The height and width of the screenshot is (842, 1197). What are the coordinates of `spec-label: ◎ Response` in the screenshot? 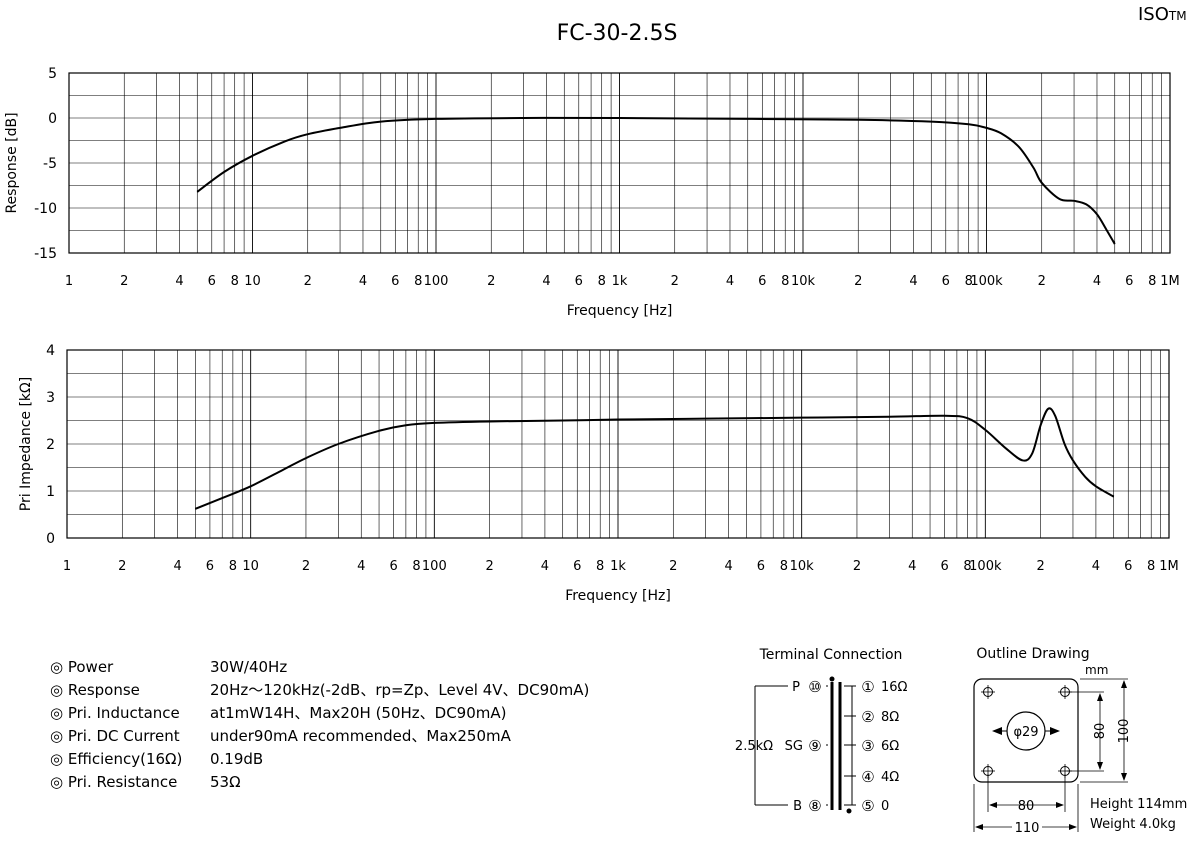 It's located at (95, 690).